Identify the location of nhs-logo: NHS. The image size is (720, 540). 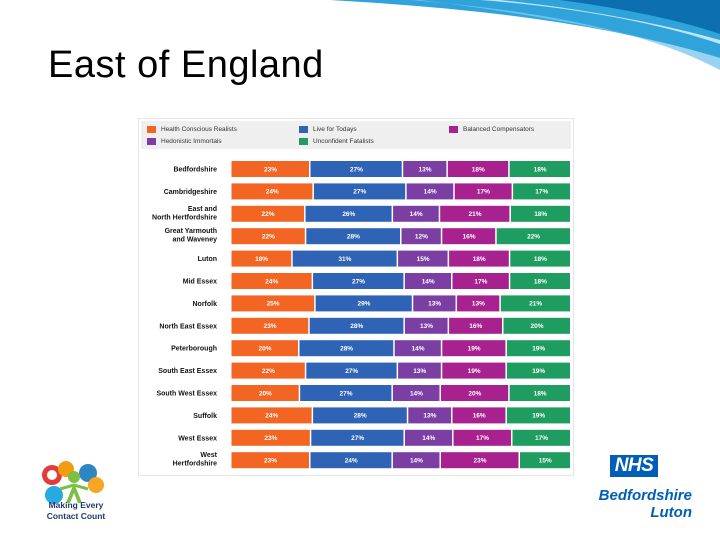
(634, 466).